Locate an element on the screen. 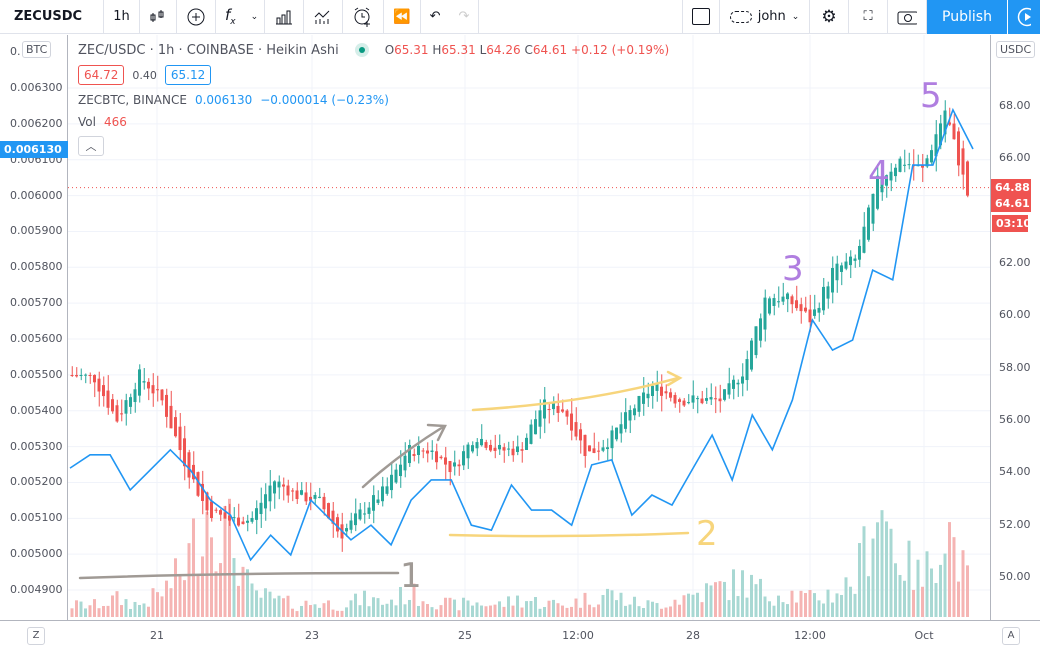 Image resolution: width=1040 pixels, height=653 pixels. chart-style-button is located at coordinates (158, 17).